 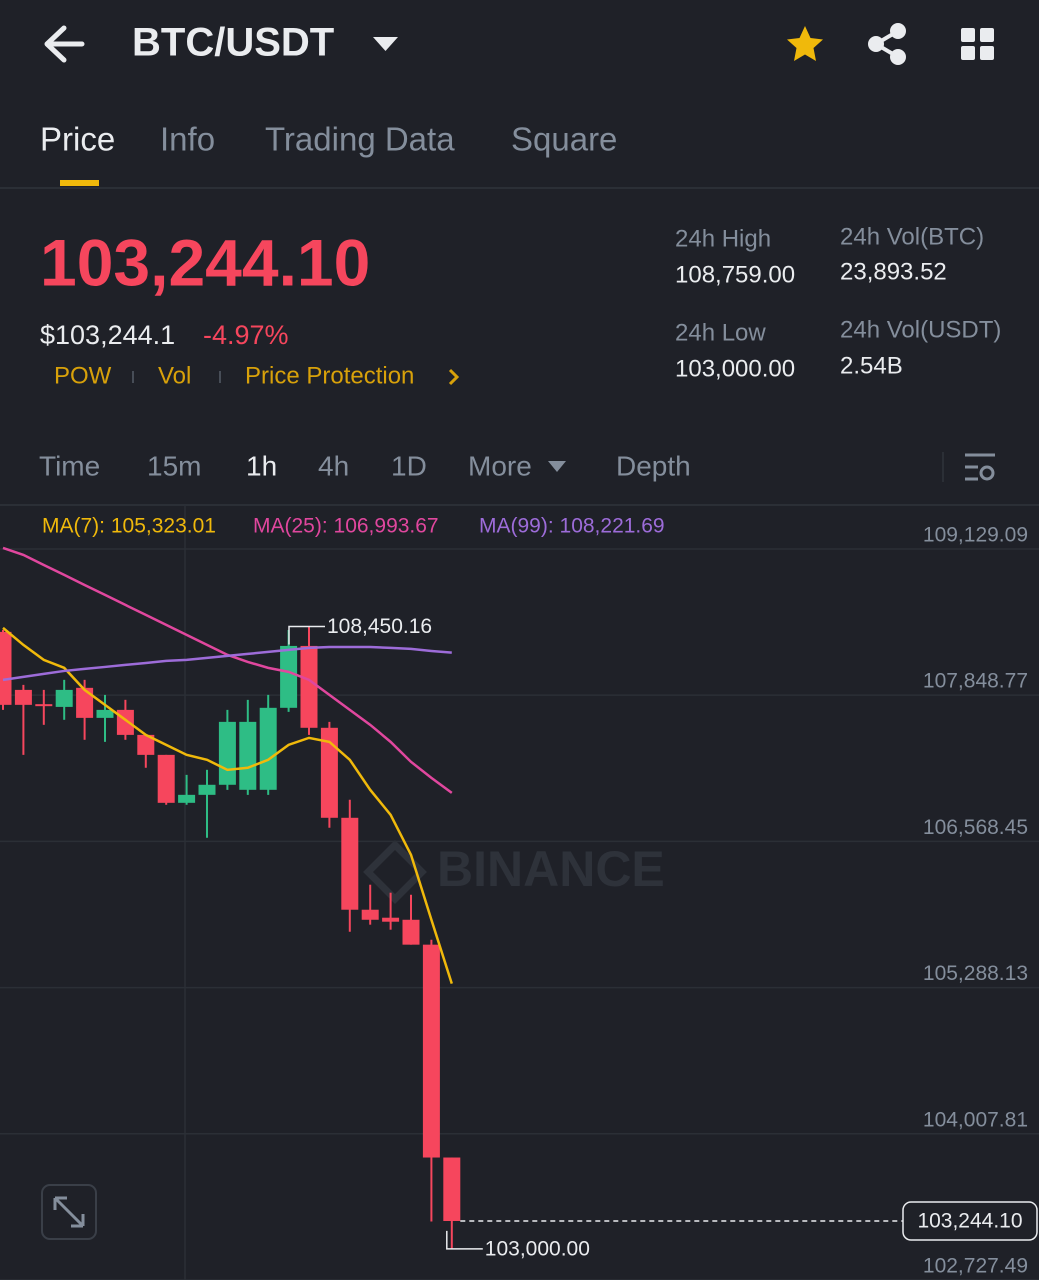 I want to click on stat-label: 24h Low, so click(x=720, y=332).